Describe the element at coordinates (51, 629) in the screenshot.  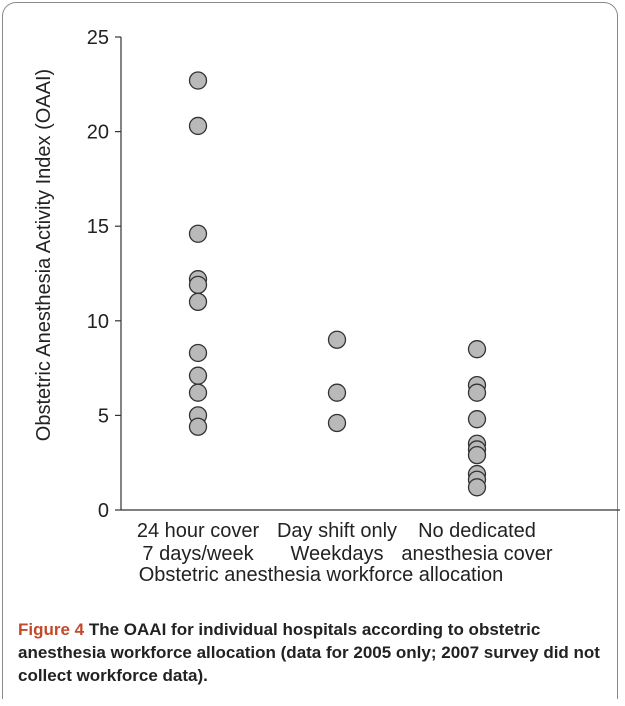
I see `figure-caption-label: Figure 4` at that location.